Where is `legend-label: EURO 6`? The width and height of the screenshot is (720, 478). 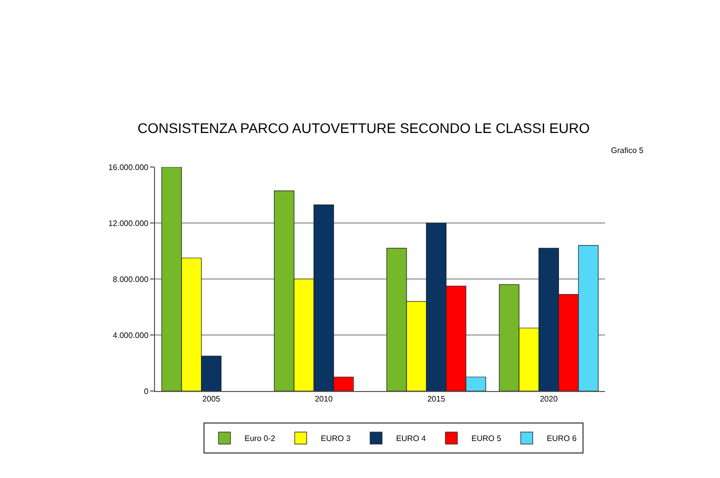 legend-label: EURO 6 is located at coordinates (562, 439).